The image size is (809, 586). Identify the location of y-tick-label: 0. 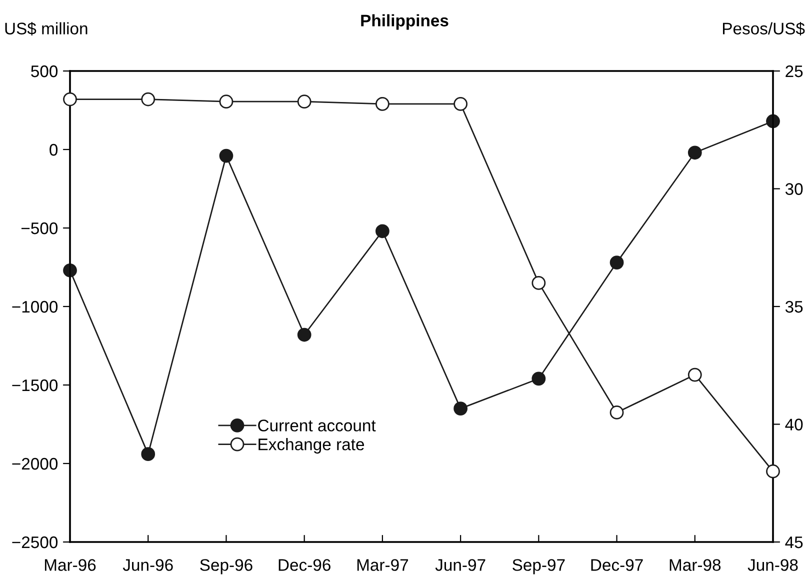
(54, 150).